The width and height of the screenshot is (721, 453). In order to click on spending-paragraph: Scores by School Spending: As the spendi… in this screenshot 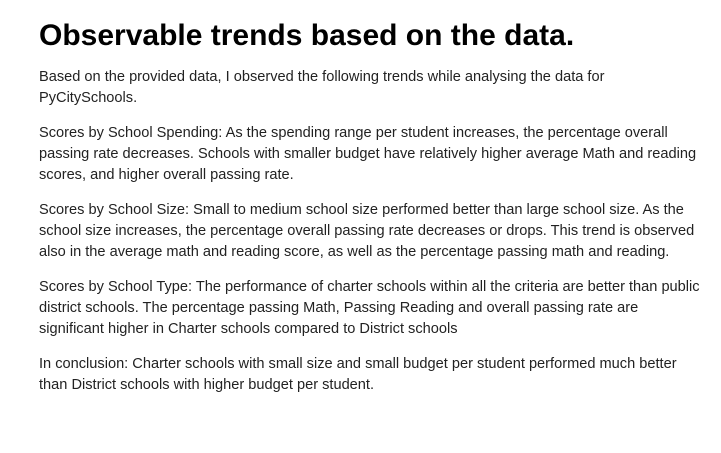, I will do `click(368, 154)`.